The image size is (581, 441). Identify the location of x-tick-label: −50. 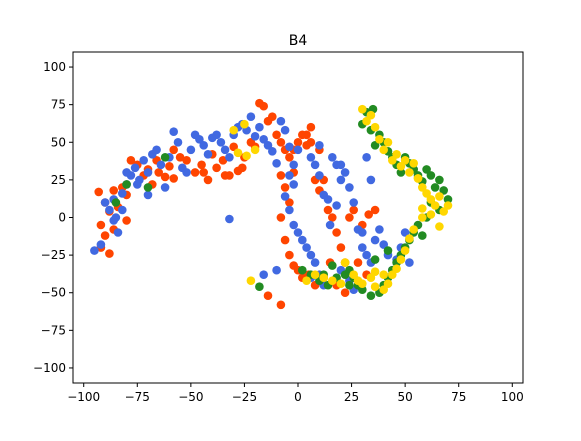
(190, 397).